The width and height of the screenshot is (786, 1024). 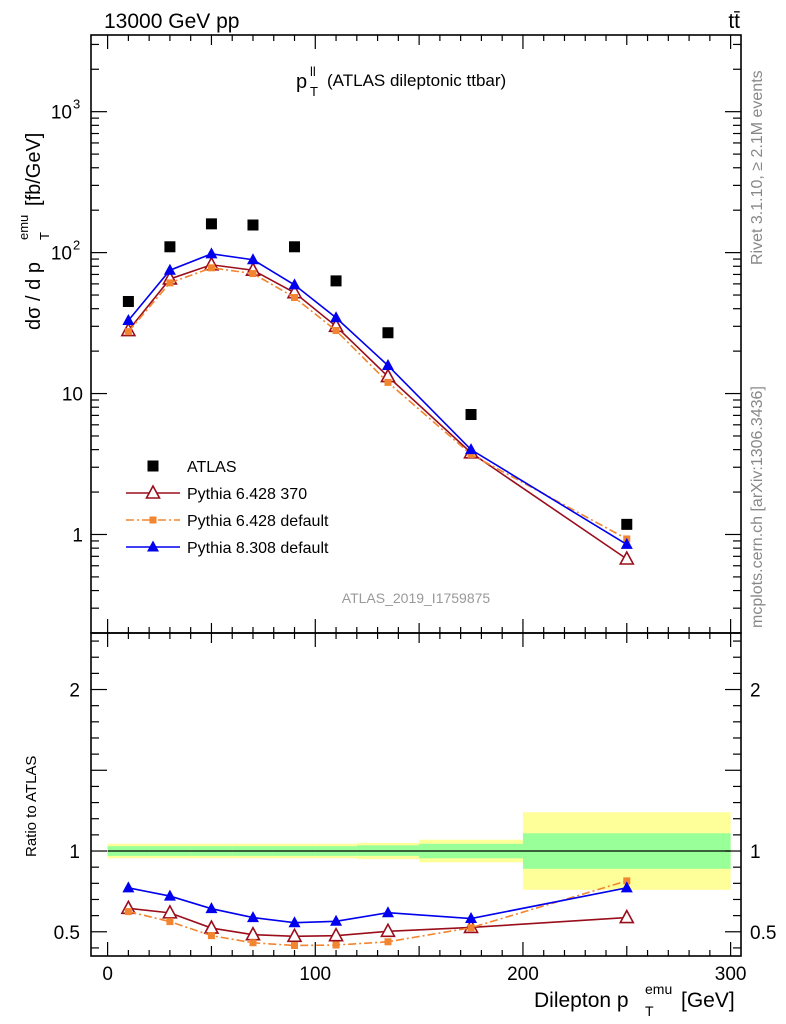 I want to click on main-ylabel-post: [fb/GeV], so click(x=34, y=169).